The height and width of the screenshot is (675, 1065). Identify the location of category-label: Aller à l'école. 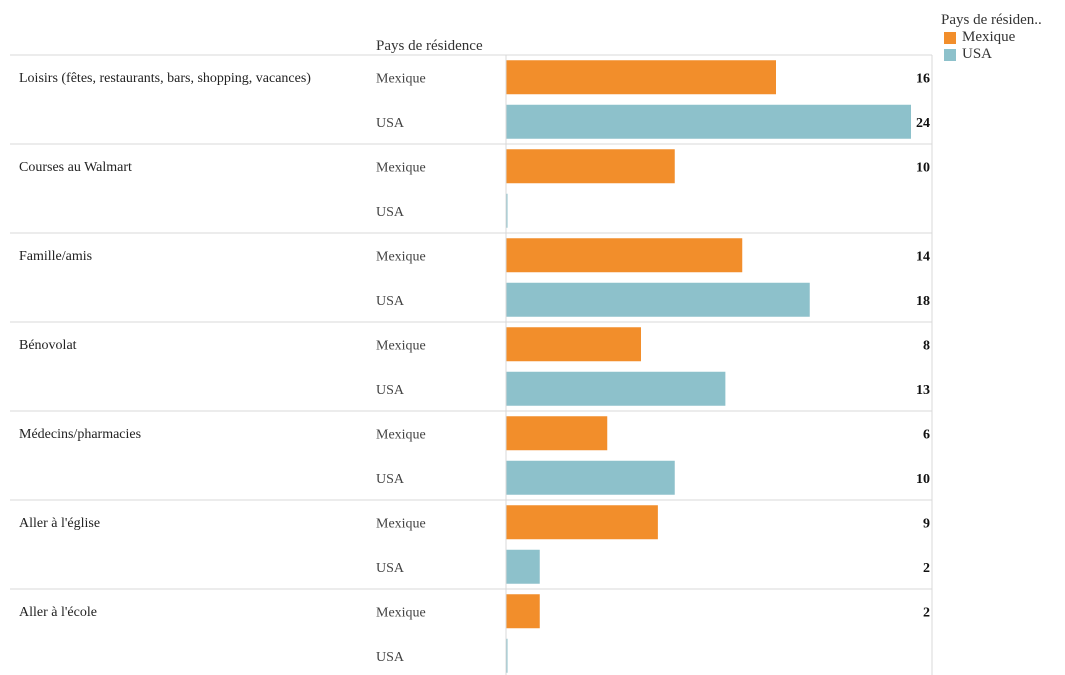
(58, 612).